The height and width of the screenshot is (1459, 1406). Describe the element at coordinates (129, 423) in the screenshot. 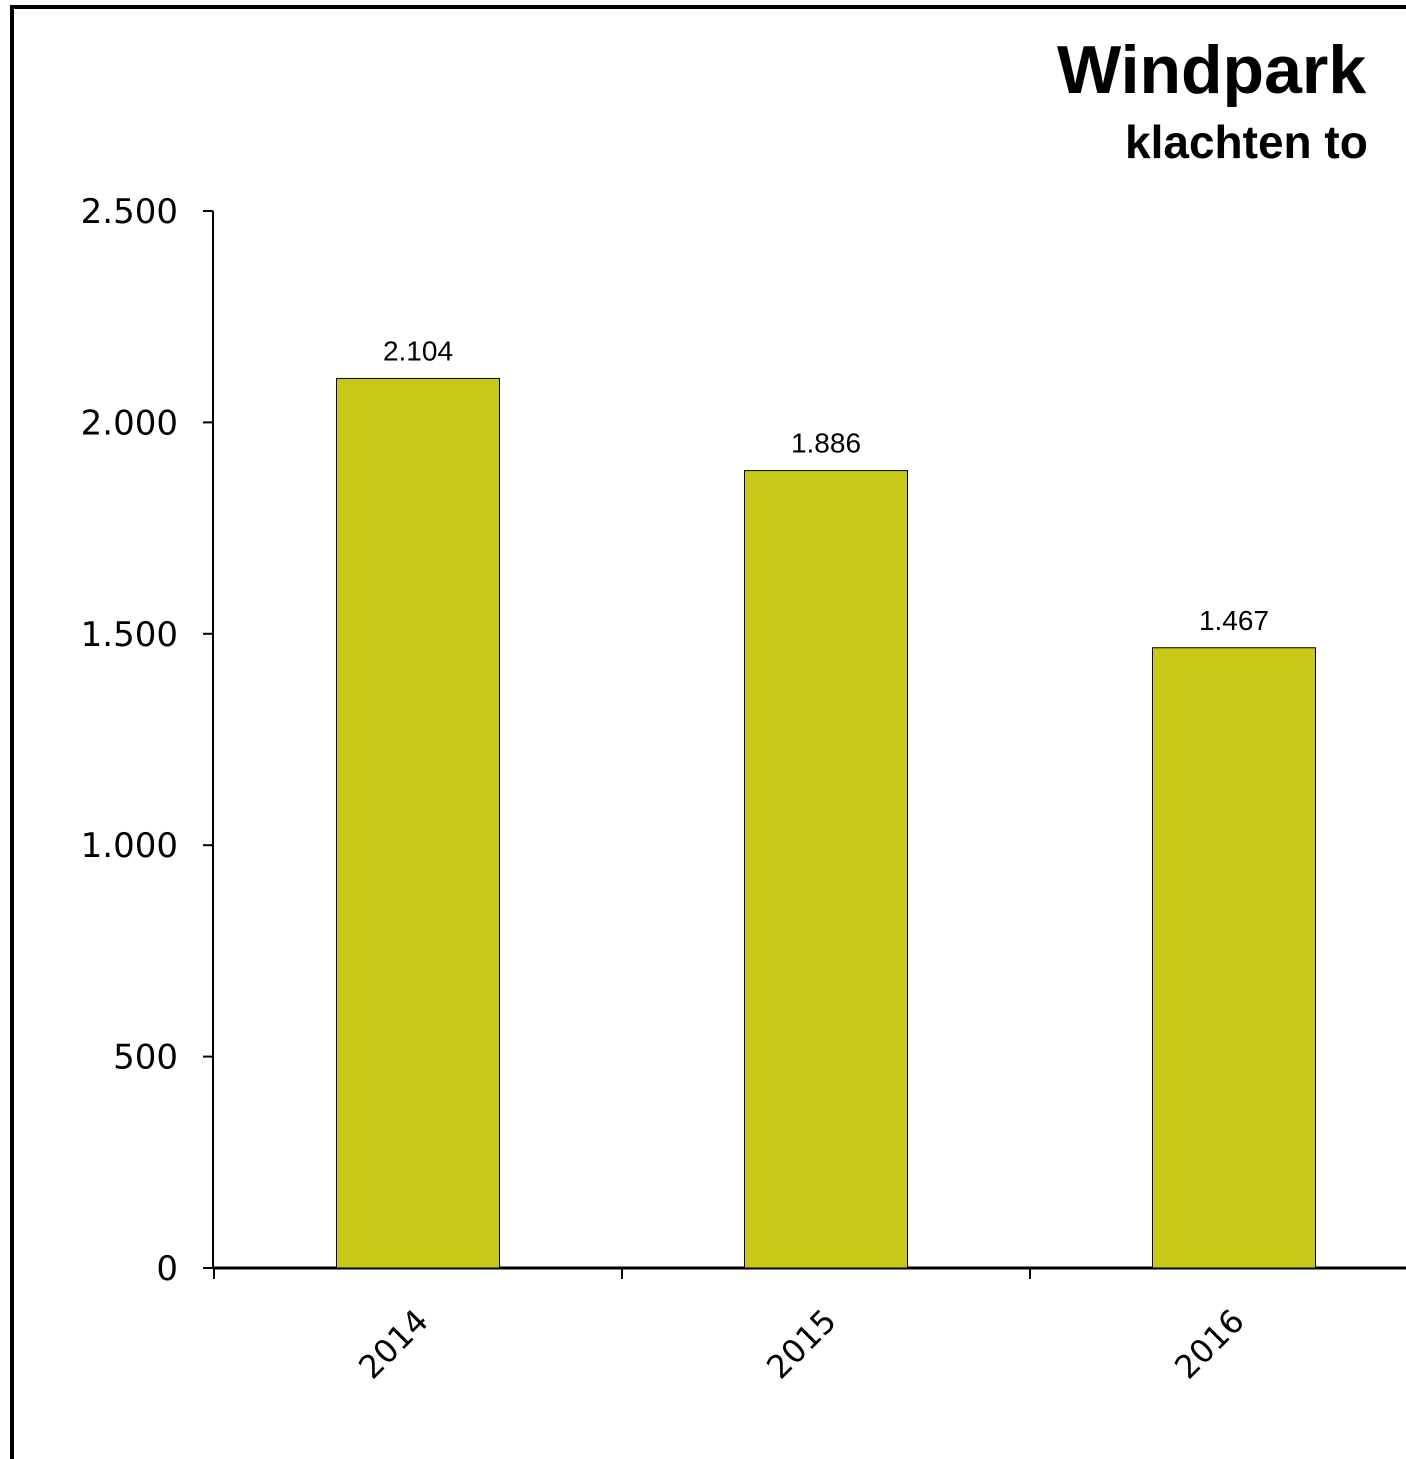

I see `y-tick-label: 2.000` at that location.